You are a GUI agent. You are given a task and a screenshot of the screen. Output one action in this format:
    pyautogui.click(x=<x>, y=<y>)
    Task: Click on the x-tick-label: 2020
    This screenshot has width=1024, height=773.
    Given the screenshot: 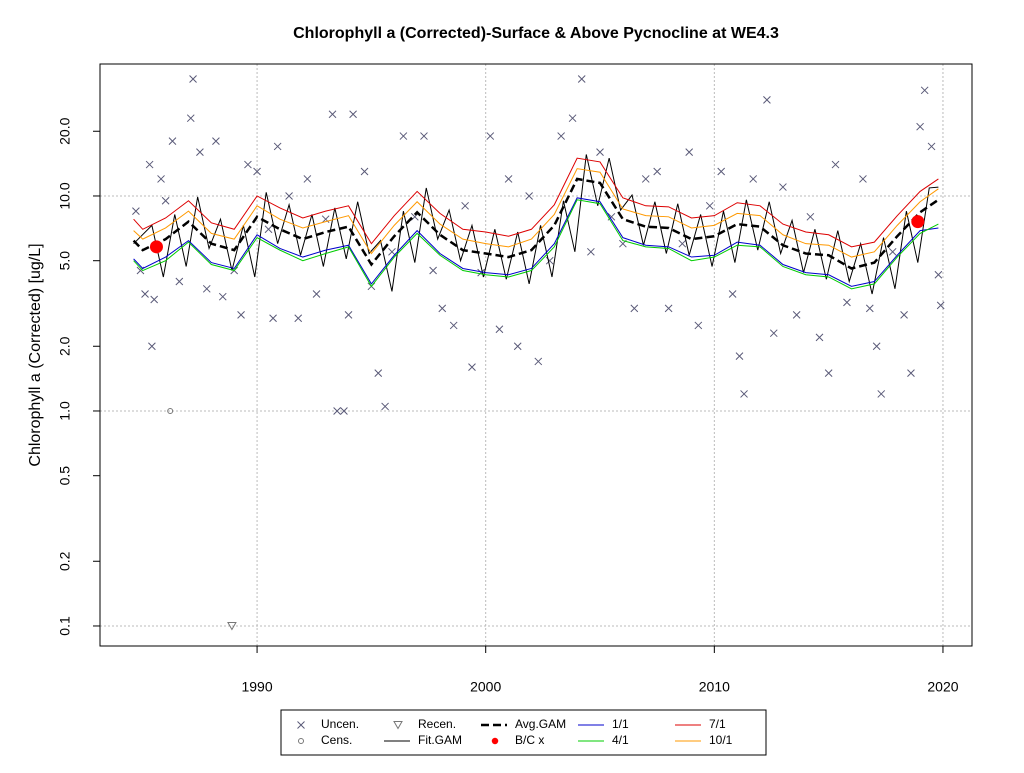 What is the action you would take?
    pyautogui.click(x=942, y=687)
    